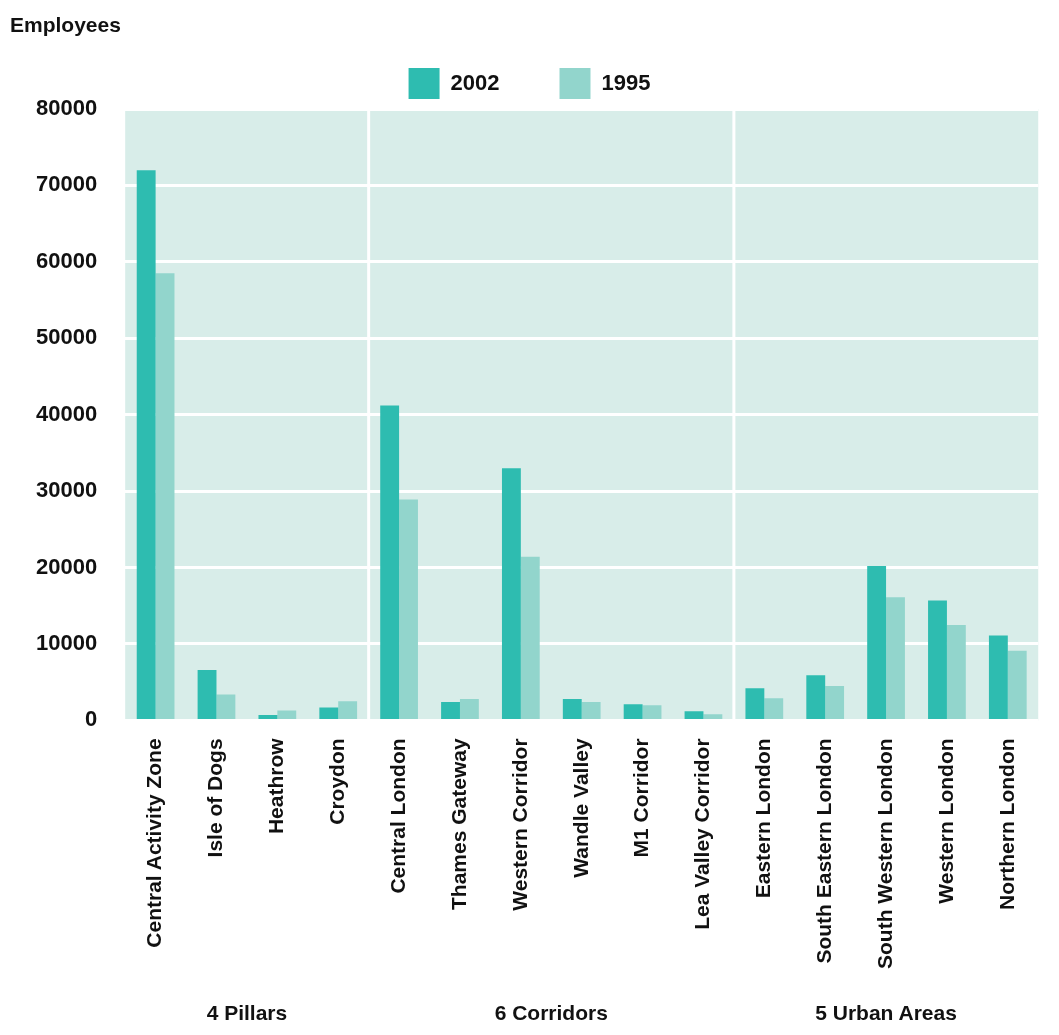  What do you see at coordinates (886, 1013) in the screenshot?
I see `text: 5 Urban Areas` at bounding box center [886, 1013].